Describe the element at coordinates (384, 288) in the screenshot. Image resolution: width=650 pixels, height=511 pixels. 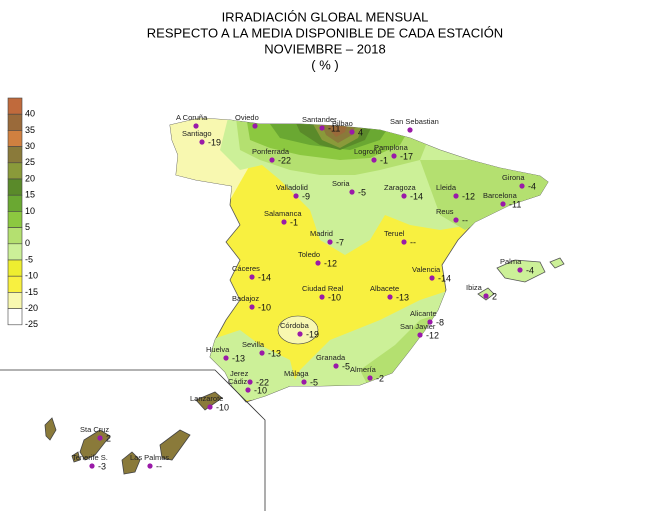
I see `station-name: Albacete` at that location.